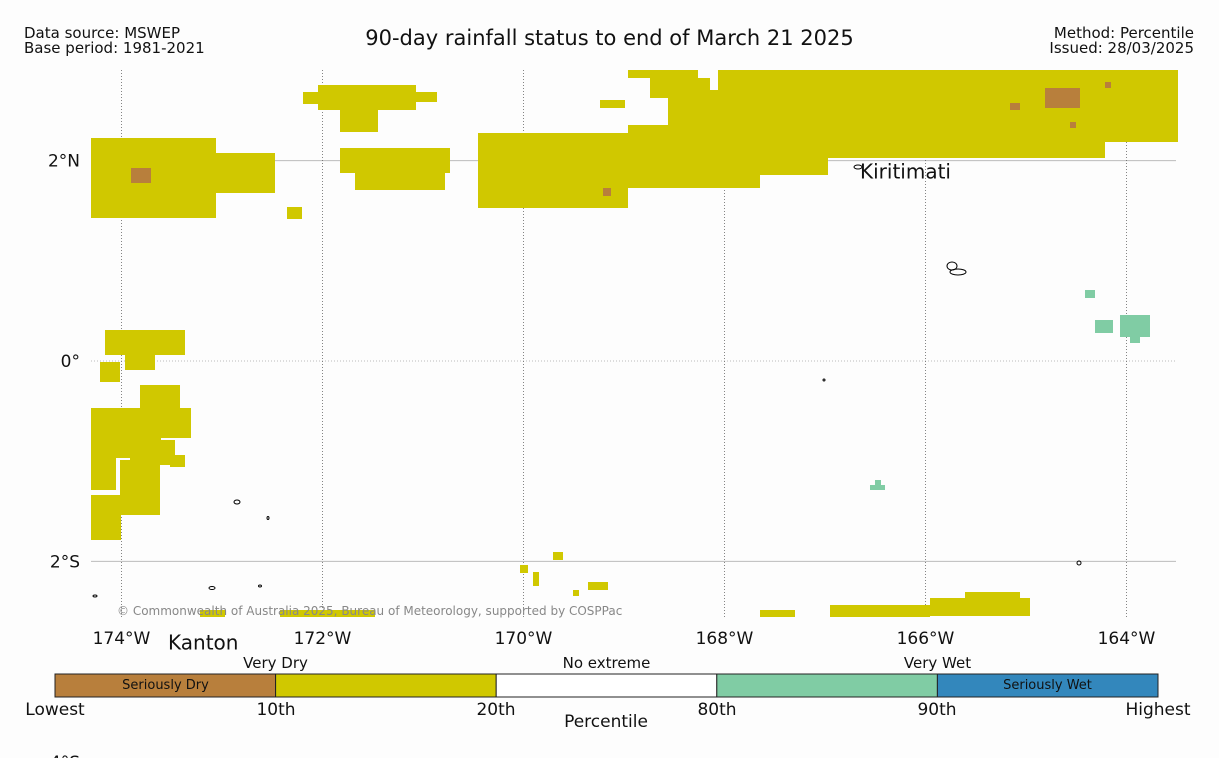 This screenshot has height=758, width=1219. What do you see at coordinates (102, 33) in the screenshot?
I see `data-source-label: Data source: MSWEP` at bounding box center [102, 33].